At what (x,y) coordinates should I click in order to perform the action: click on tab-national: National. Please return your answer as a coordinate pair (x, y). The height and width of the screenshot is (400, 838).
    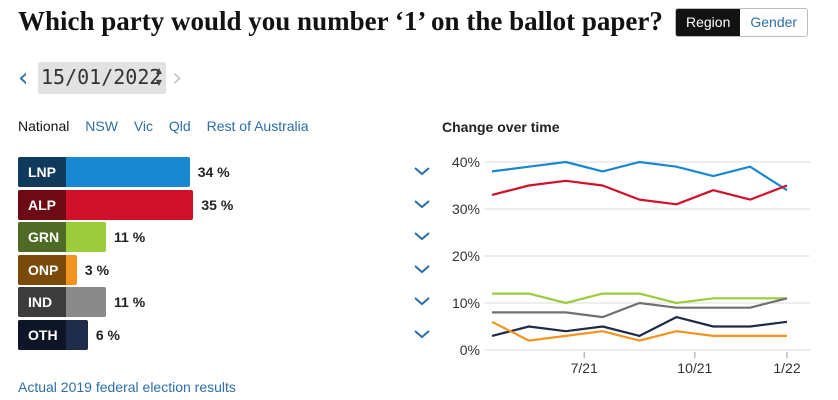
    Looking at the image, I should click on (44, 126).